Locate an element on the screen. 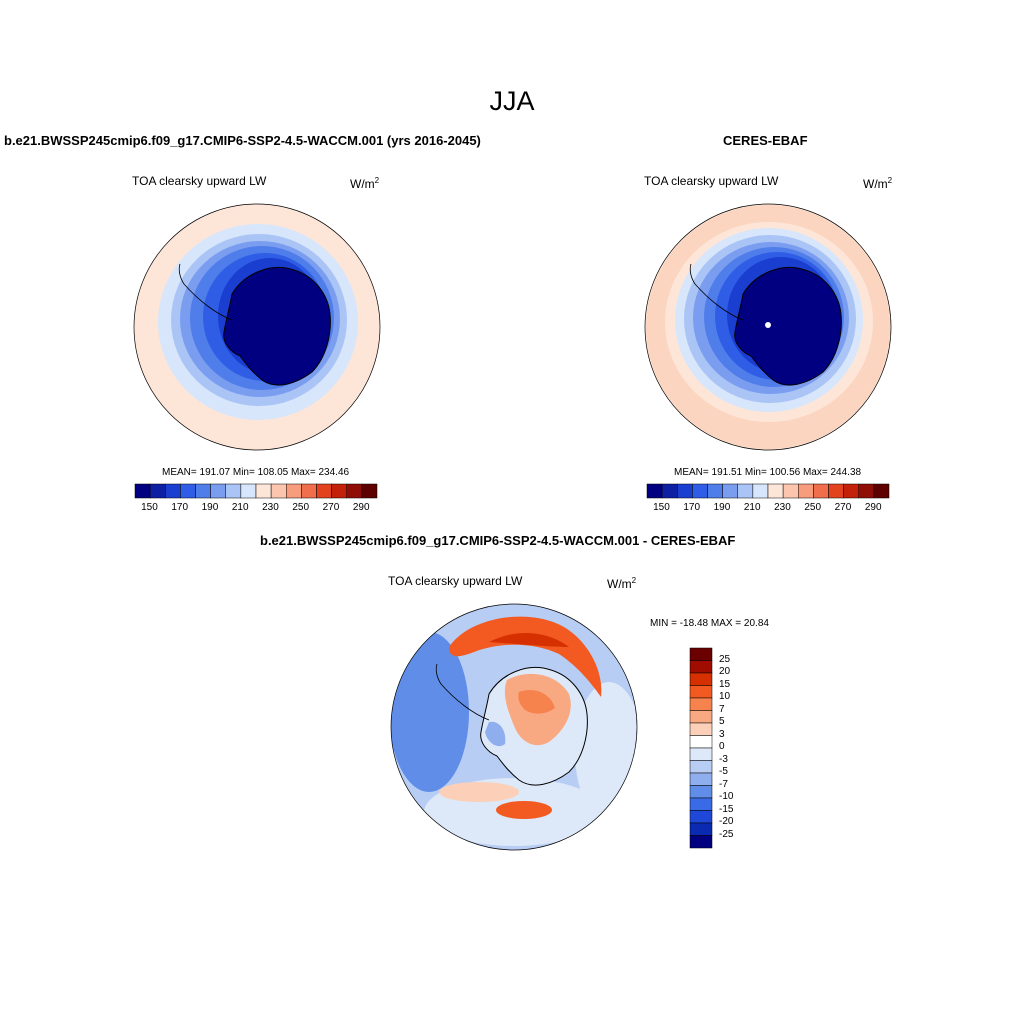  panel1-colorbar is located at coordinates (256, 491).